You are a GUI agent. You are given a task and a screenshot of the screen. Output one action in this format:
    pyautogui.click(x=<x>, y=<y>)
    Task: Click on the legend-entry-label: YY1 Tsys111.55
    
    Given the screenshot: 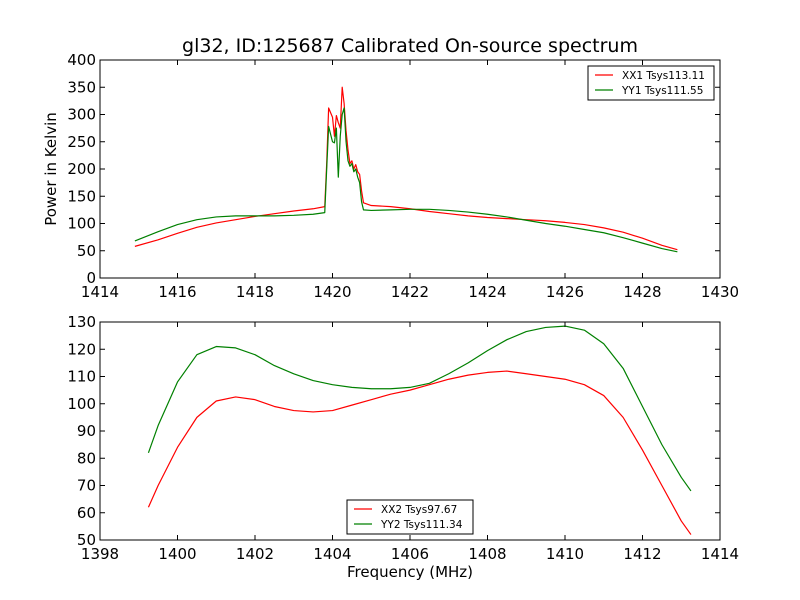 What is the action you would take?
    pyautogui.click(x=662, y=91)
    